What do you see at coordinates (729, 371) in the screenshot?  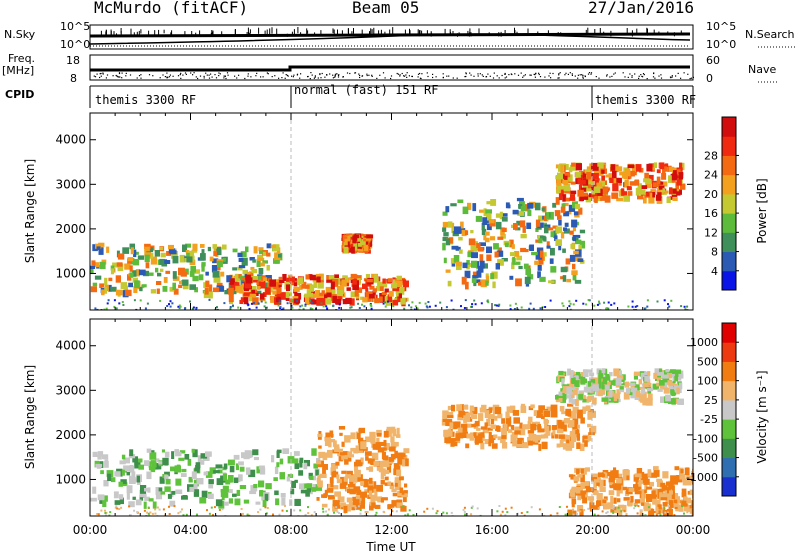 I see `velocity-colorbar-swatch` at bounding box center [729, 371].